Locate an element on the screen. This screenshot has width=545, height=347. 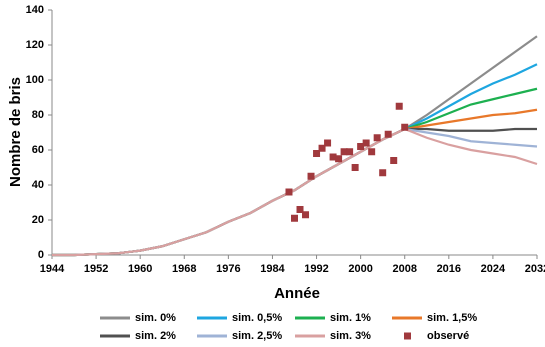
y-axis-title: Nombre de bris is located at coordinates (15, 132).